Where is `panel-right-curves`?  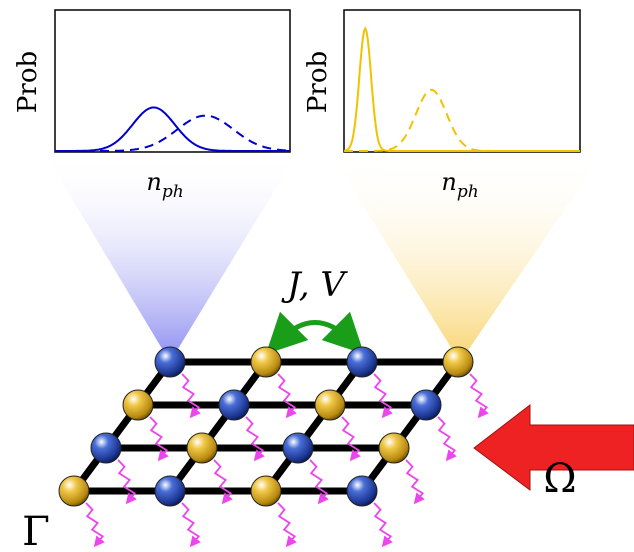 panel-right-curves is located at coordinates (461, 89).